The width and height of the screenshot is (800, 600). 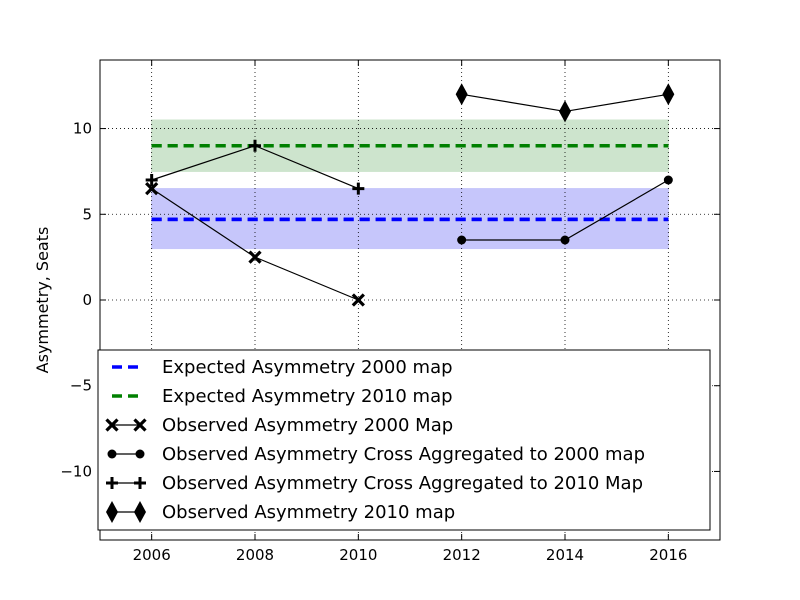 I want to click on legend-label-5: Observed Asymmetry 2010 map, so click(x=308, y=512).